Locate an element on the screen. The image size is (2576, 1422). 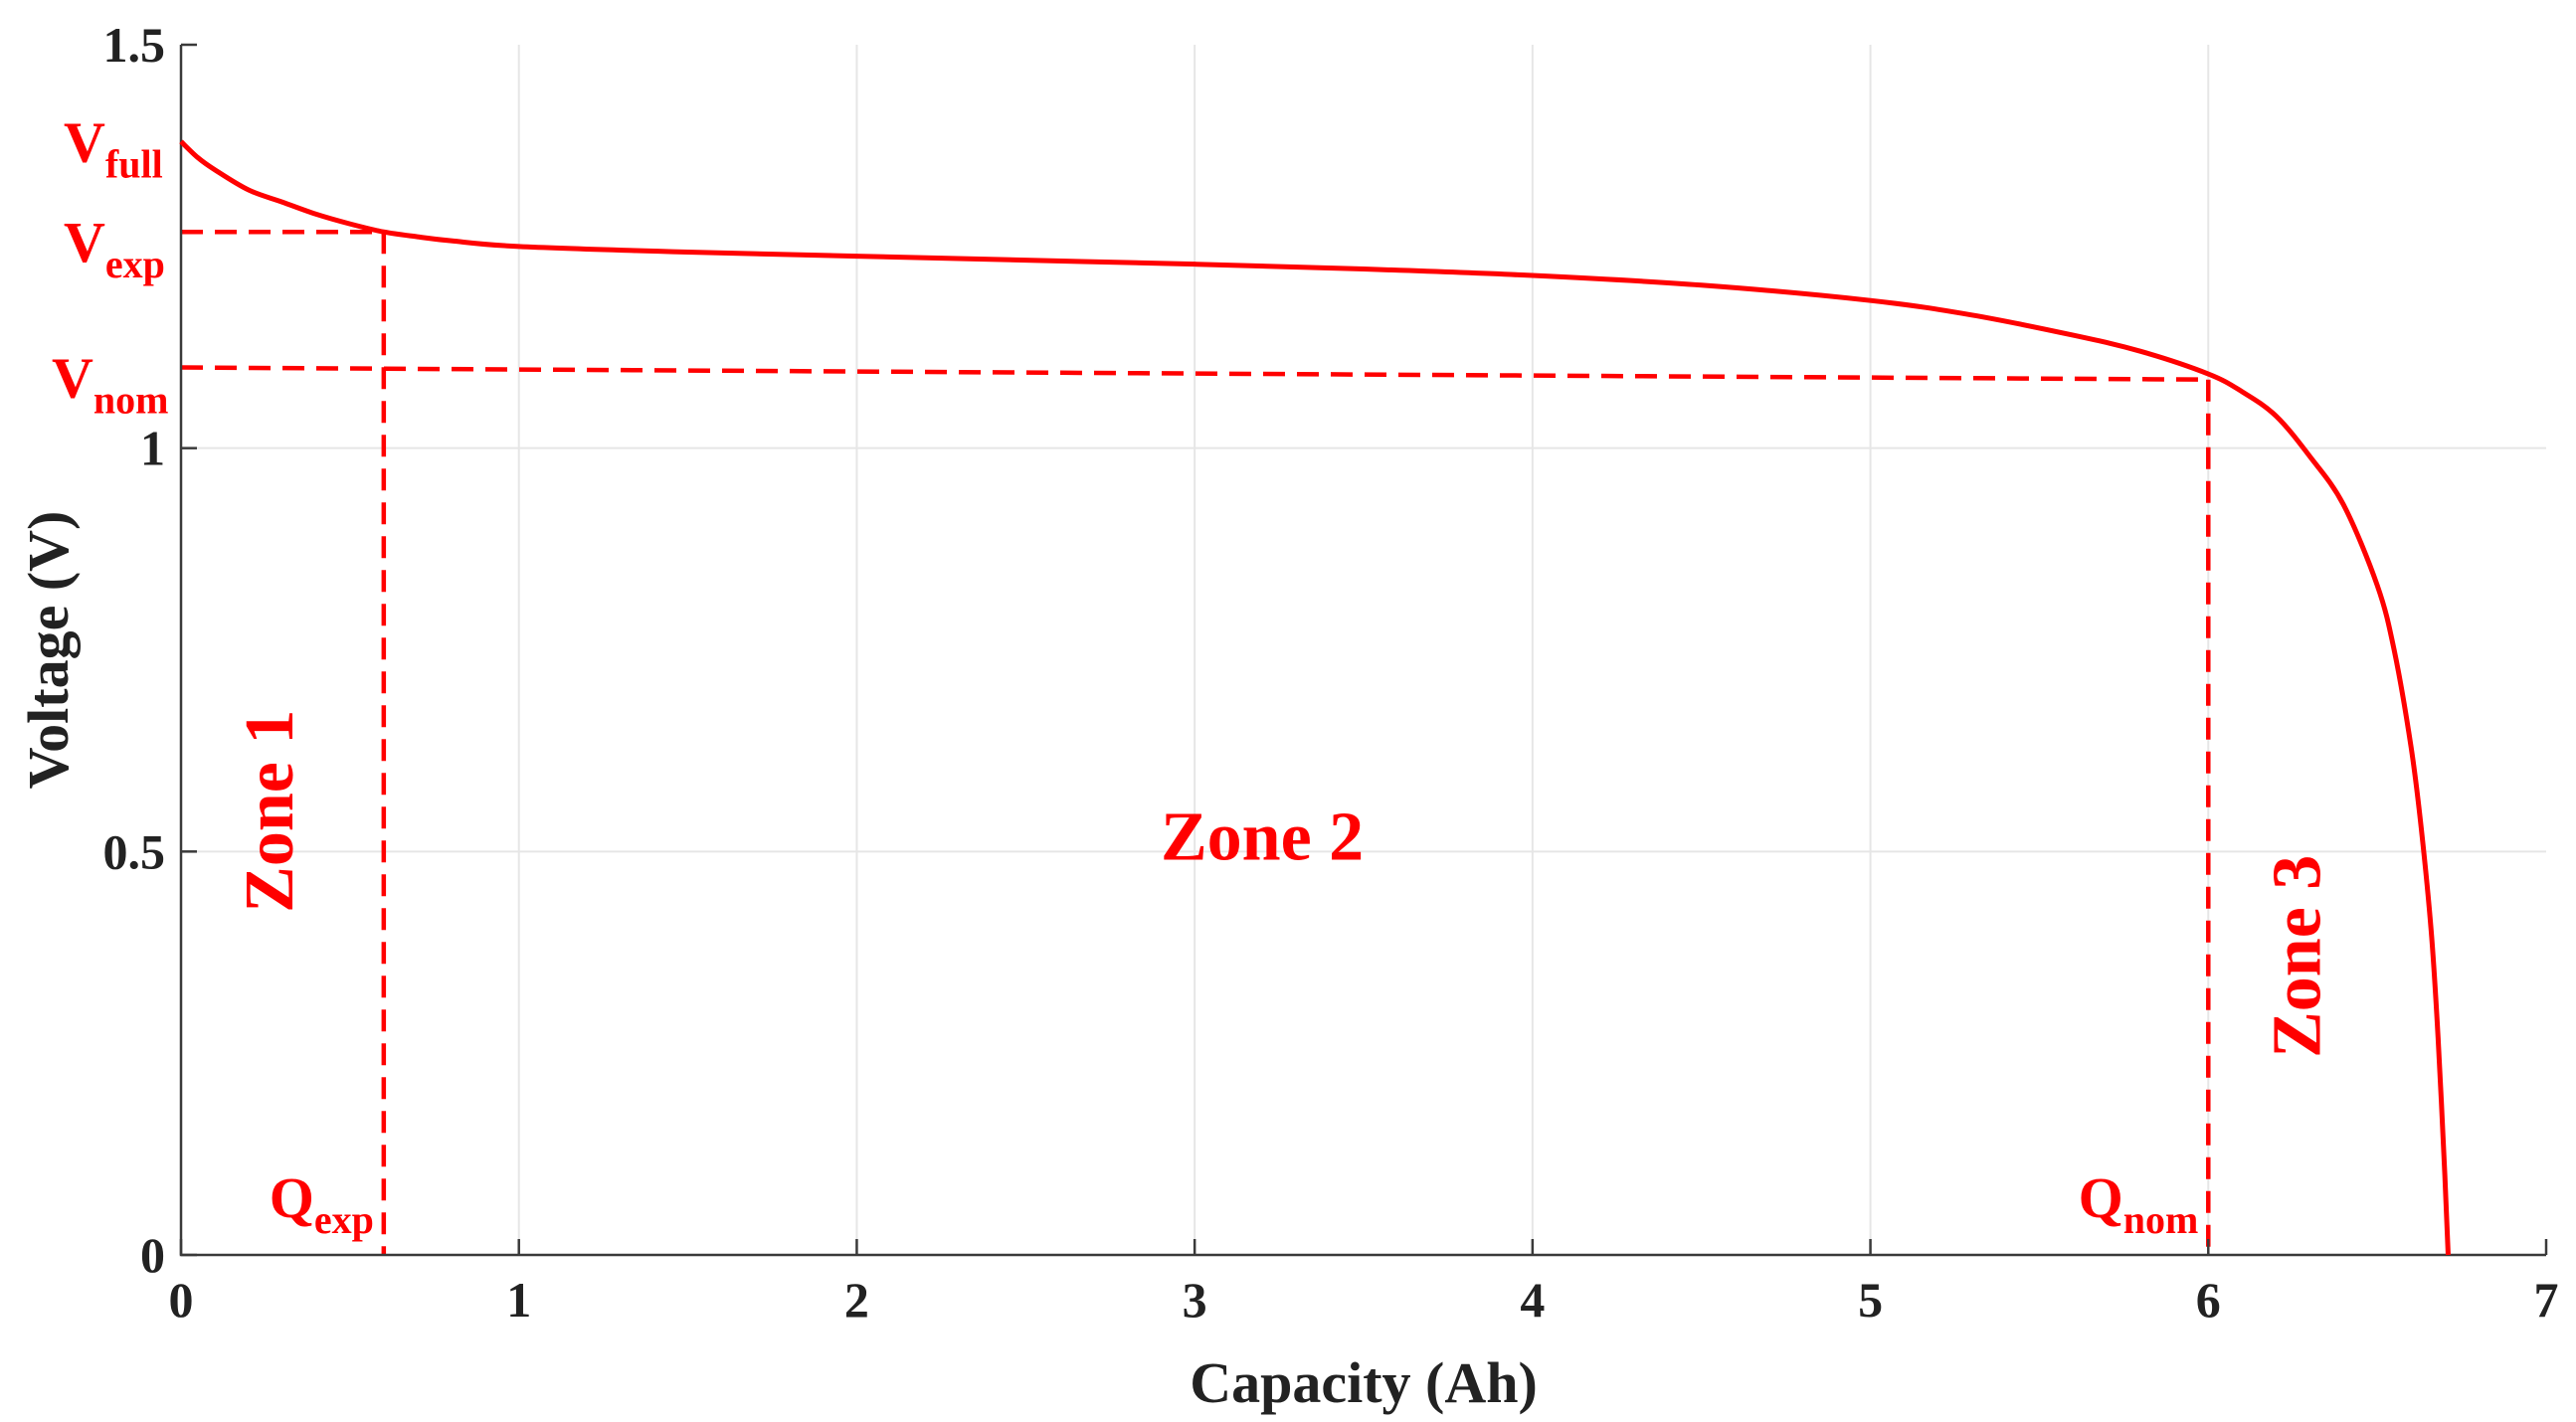
x-tick-label: 6 is located at coordinates (2208, 1300).